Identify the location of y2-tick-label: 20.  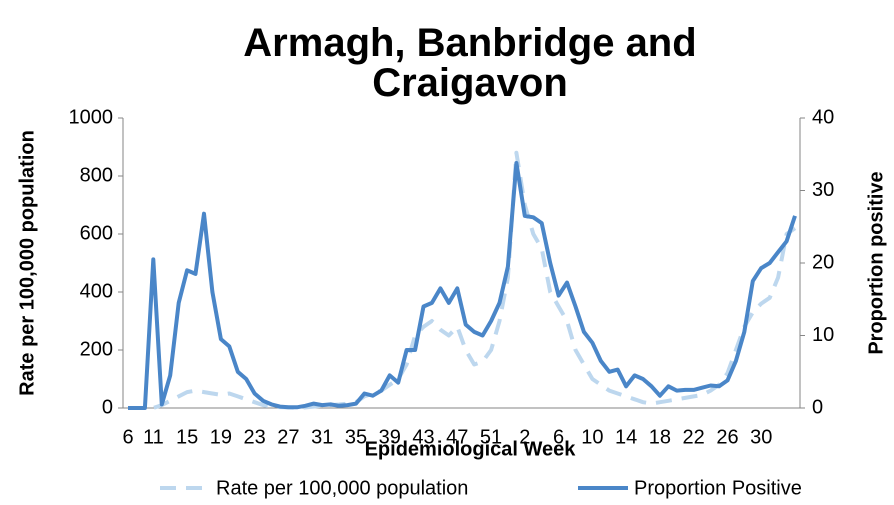
(823, 262).